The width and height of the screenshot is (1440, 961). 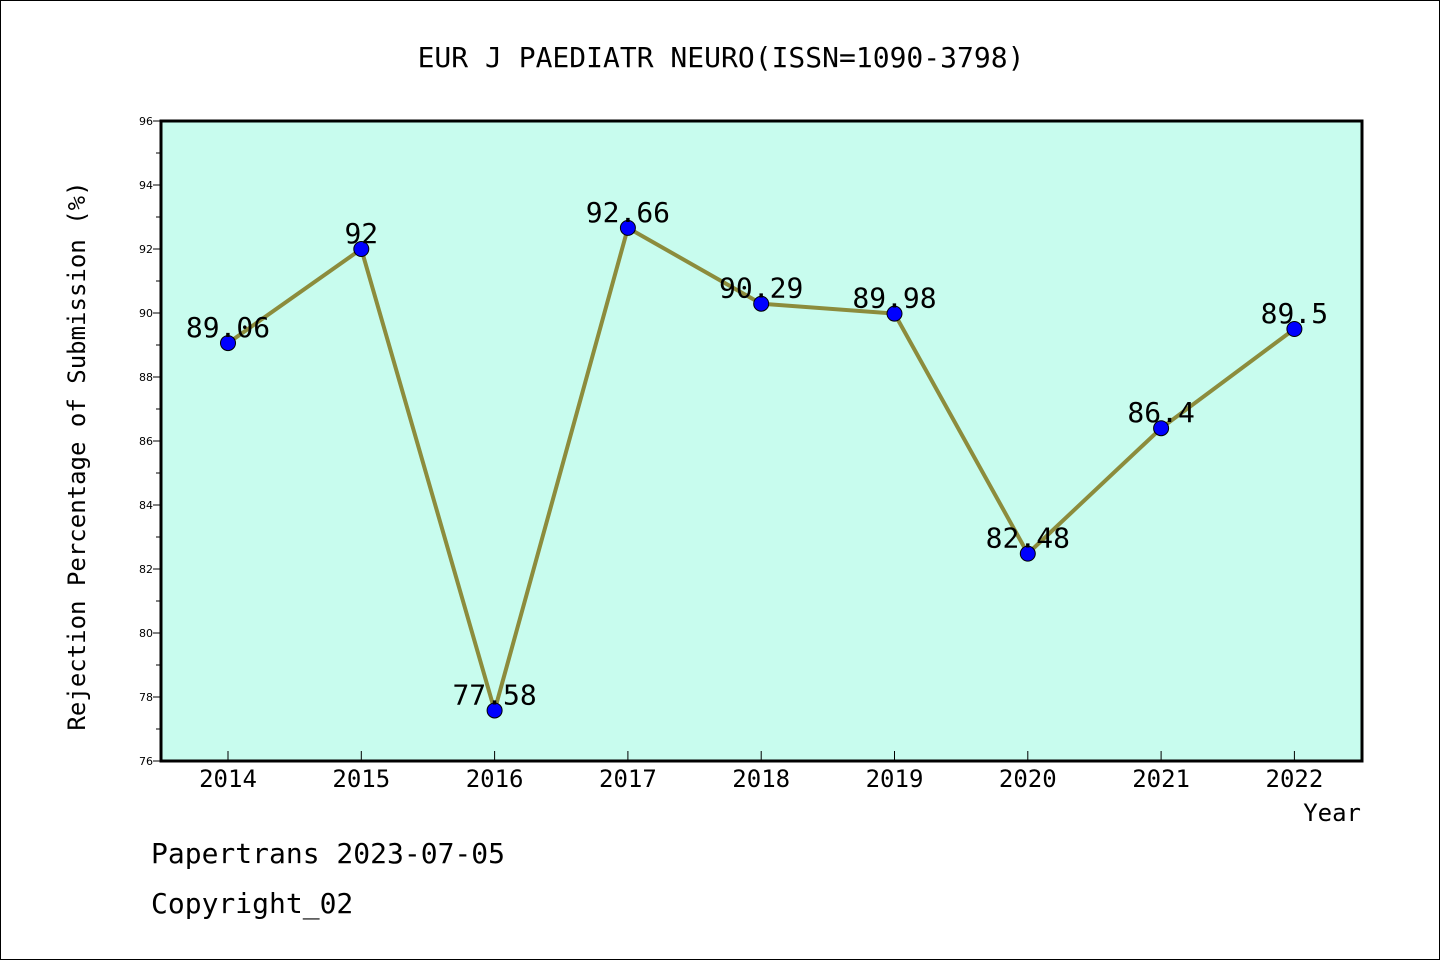 What do you see at coordinates (361, 779) in the screenshot?
I see `x-tick-label: 2015` at bounding box center [361, 779].